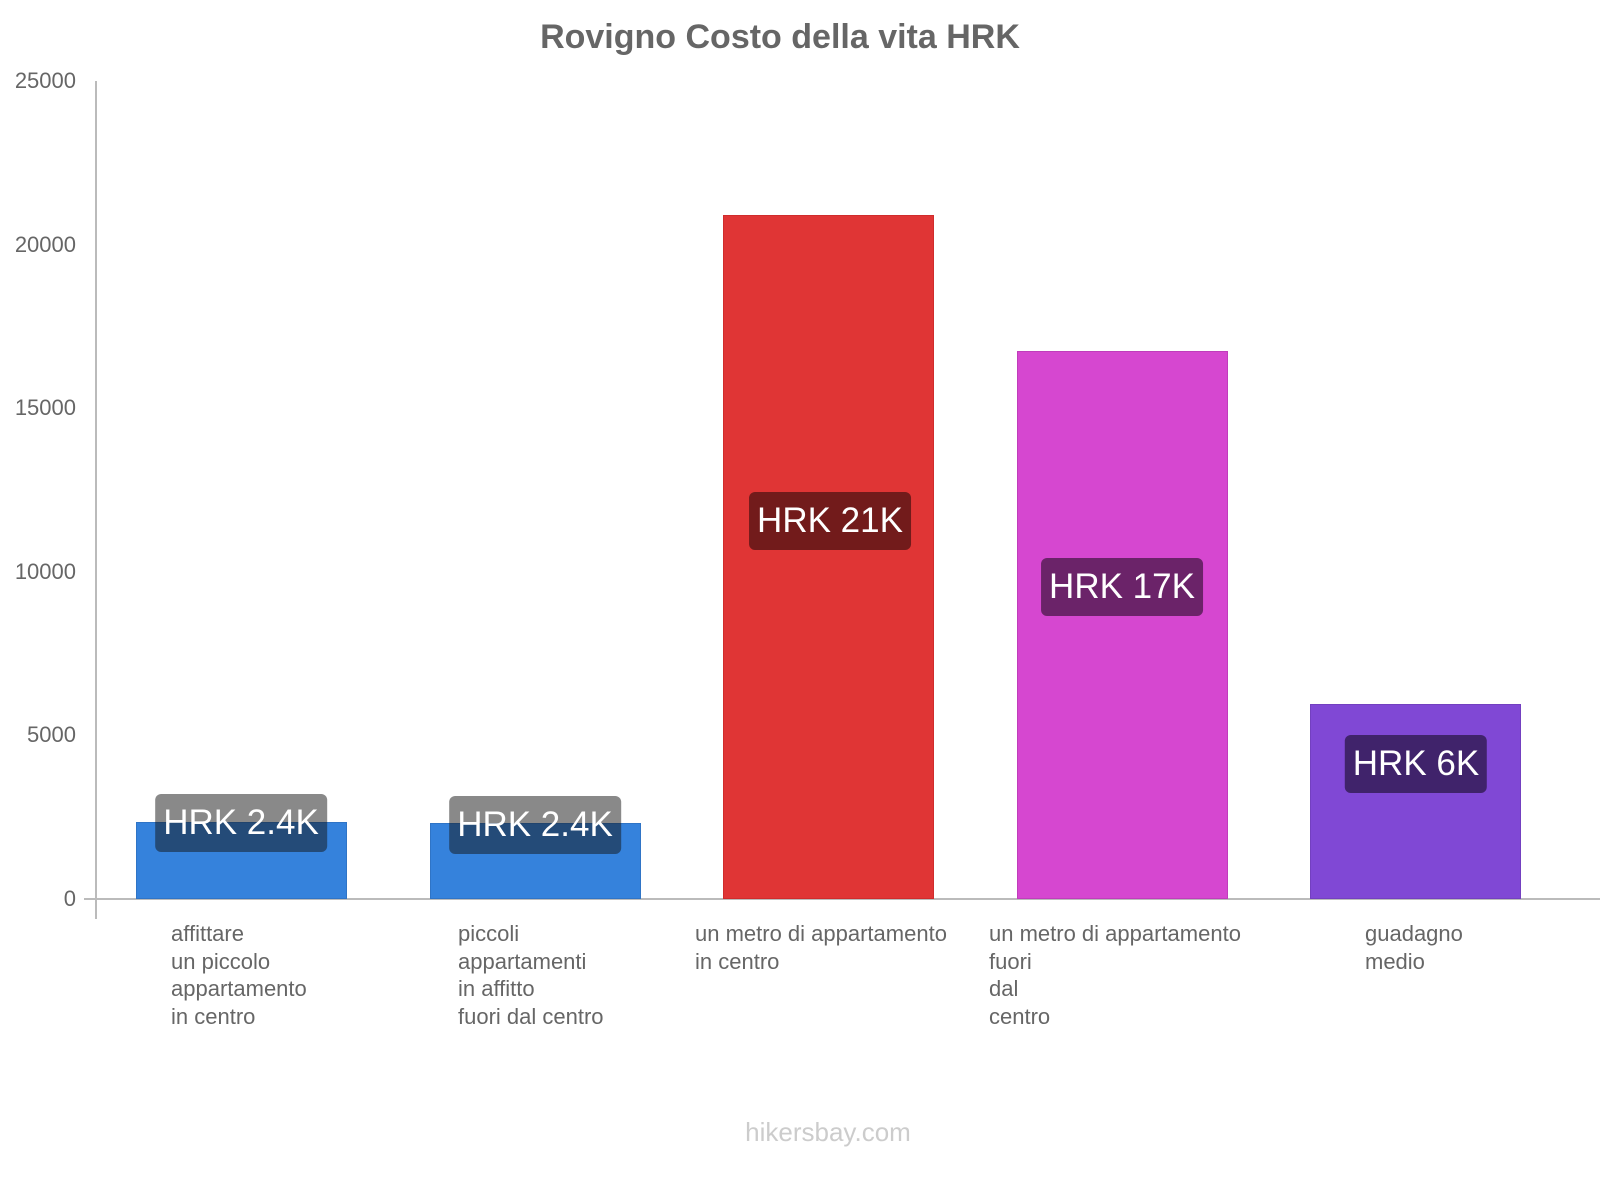 The height and width of the screenshot is (1200, 1600). I want to click on y-tick-label: 20000, so click(45, 244).